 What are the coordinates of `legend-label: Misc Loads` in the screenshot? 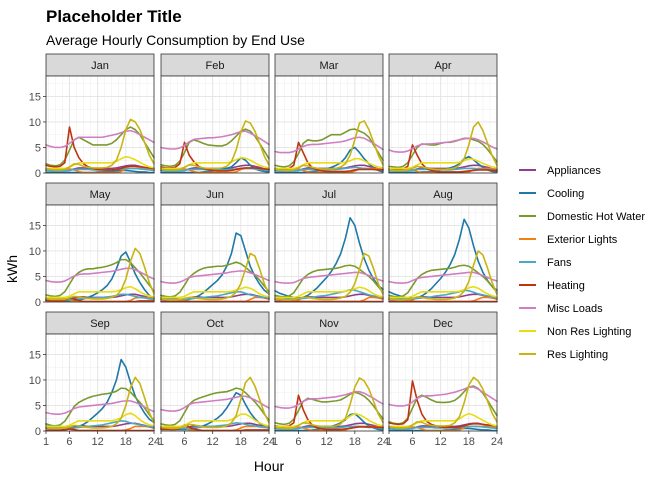 It's located at (575, 309).